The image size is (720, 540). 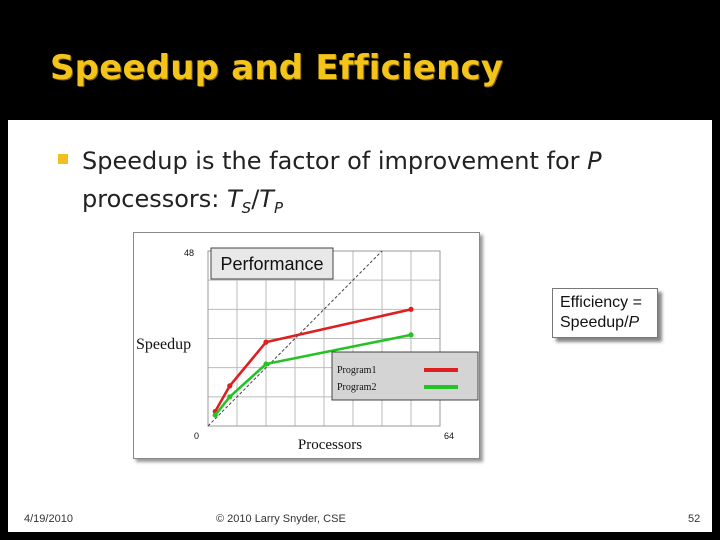 What do you see at coordinates (356, 370) in the screenshot?
I see `legend-label-program1: Program1` at bounding box center [356, 370].